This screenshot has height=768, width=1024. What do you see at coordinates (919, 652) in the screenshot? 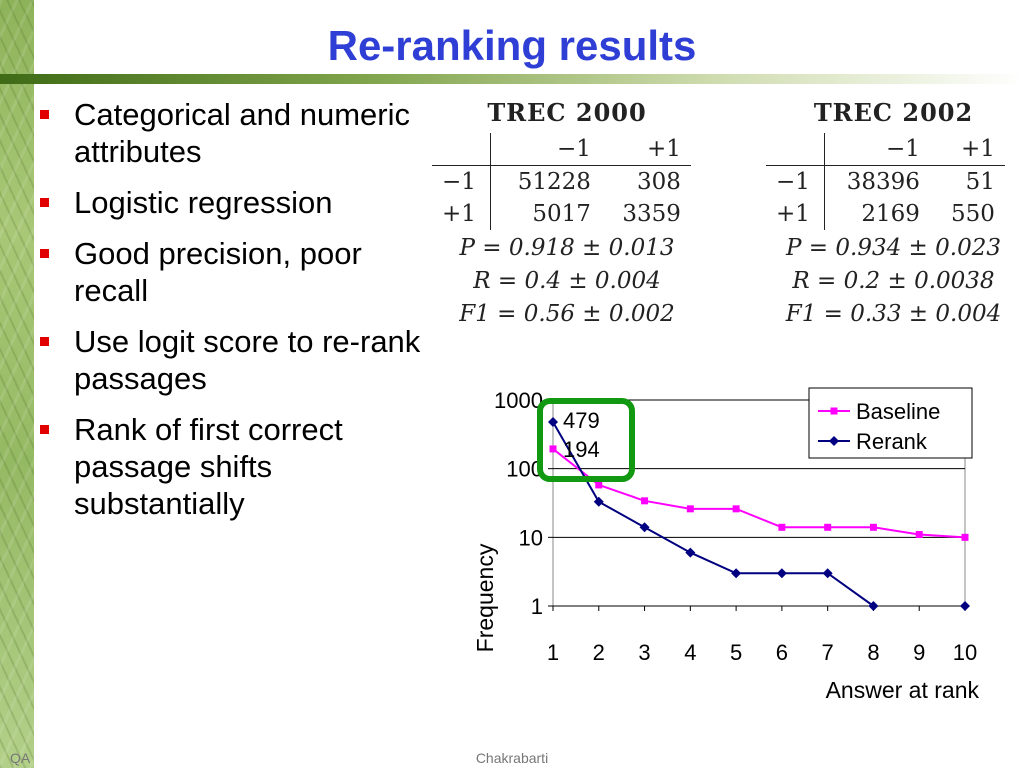
I see `x-tick-label: 9` at bounding box center [919, 652].